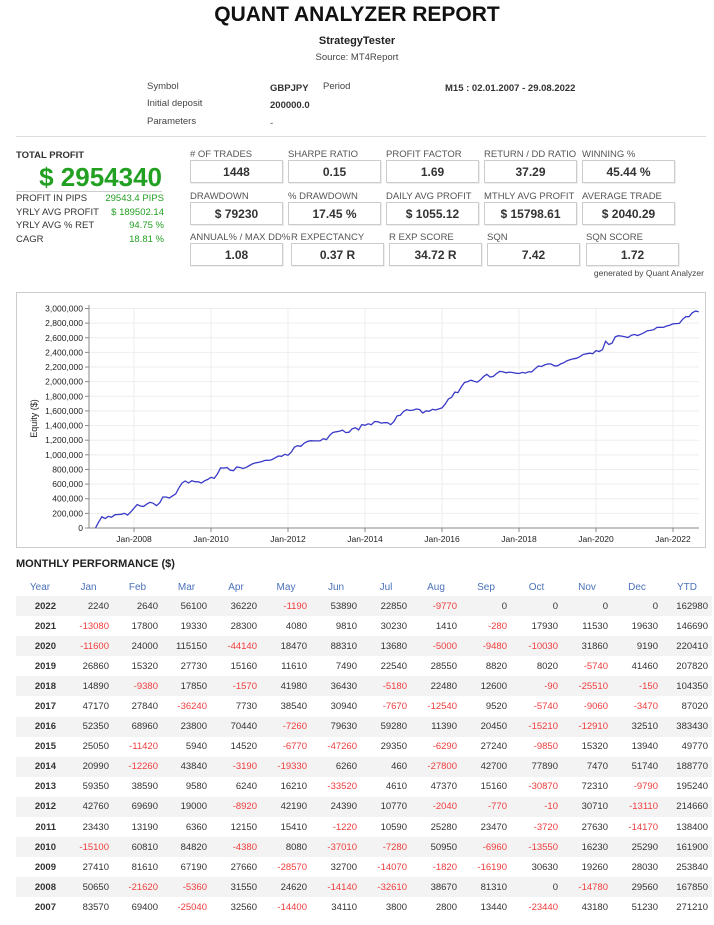 This screenshot has width=714, height=925. What do you see at coordinates (637, 587) in the screenshot?
I see `column-header: Dec` at bounding box center [637, 587].